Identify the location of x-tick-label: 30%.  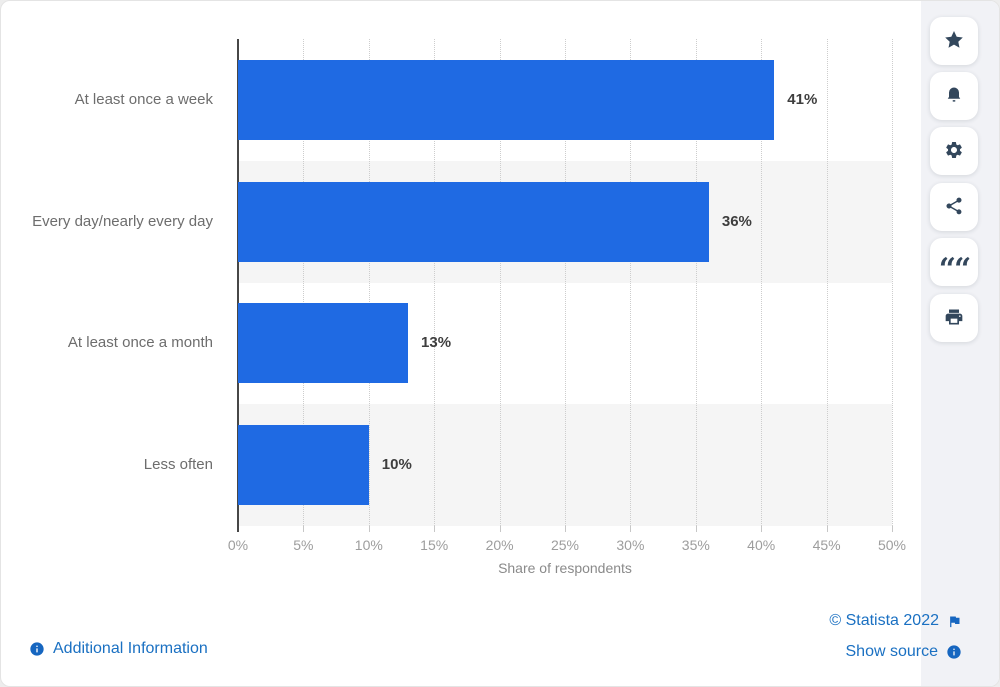
(630, 545).